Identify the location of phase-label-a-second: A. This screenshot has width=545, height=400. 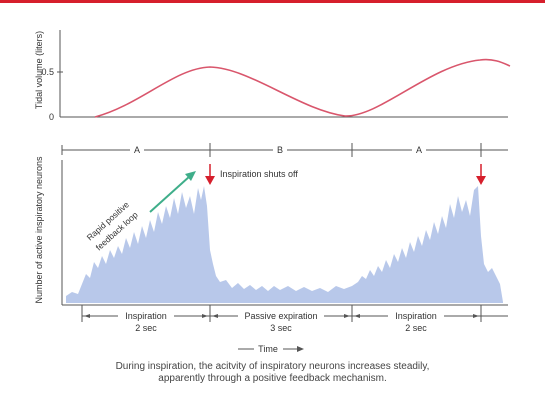
(419, 150).